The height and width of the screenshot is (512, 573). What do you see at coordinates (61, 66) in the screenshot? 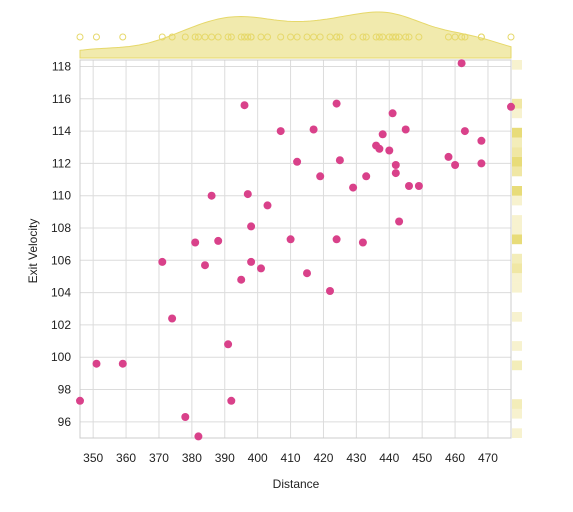
I see `y-tick-label: 118` at bounding box center [61, 66].